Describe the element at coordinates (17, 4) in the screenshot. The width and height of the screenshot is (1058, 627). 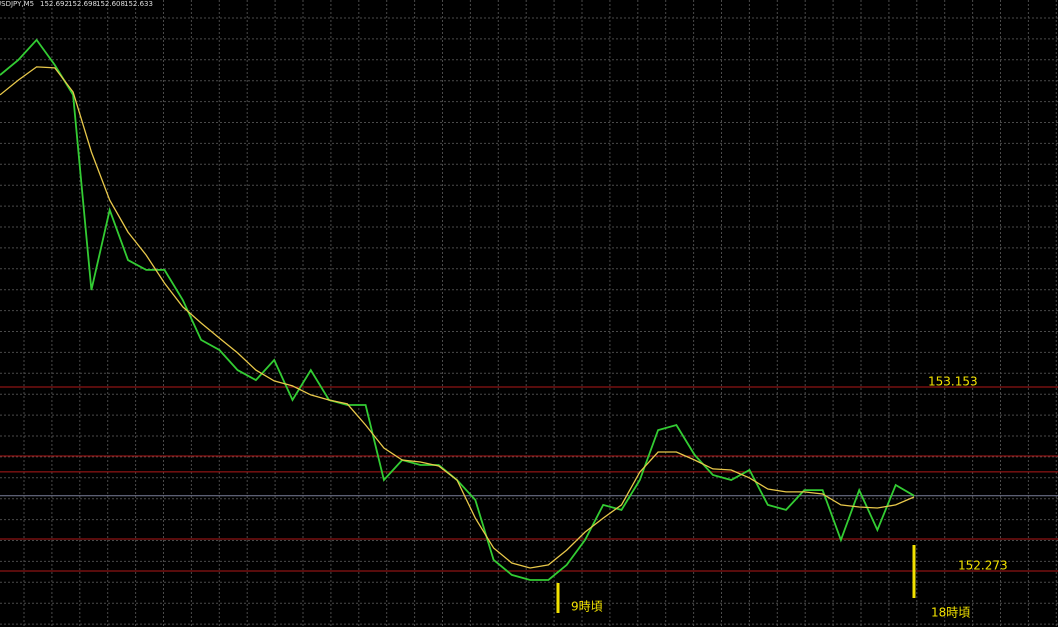
I see `symbol: USDJPY,M5` at that location.